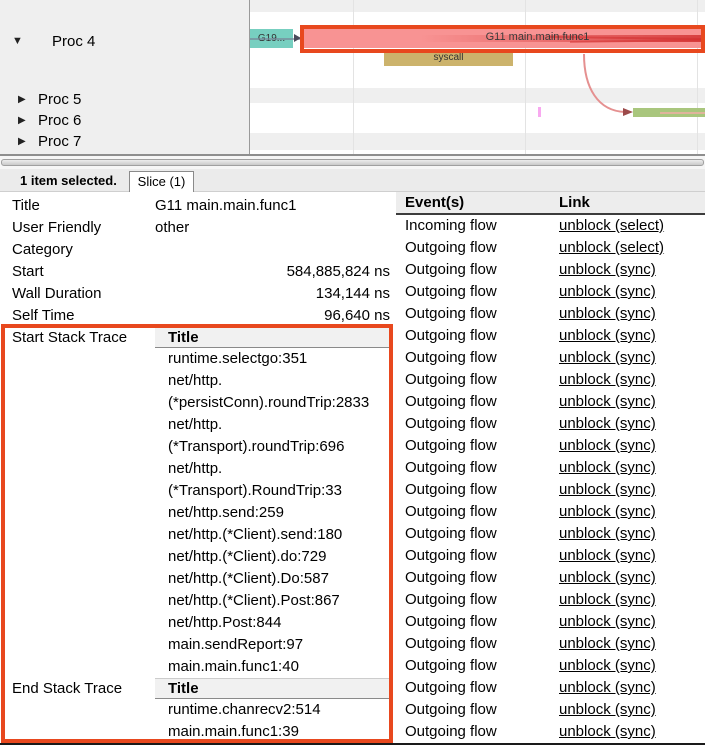 This screenshot has height=749, width=705. I want to click on detail-label-start-stack: Start Stack Trace, so click(70, 337).